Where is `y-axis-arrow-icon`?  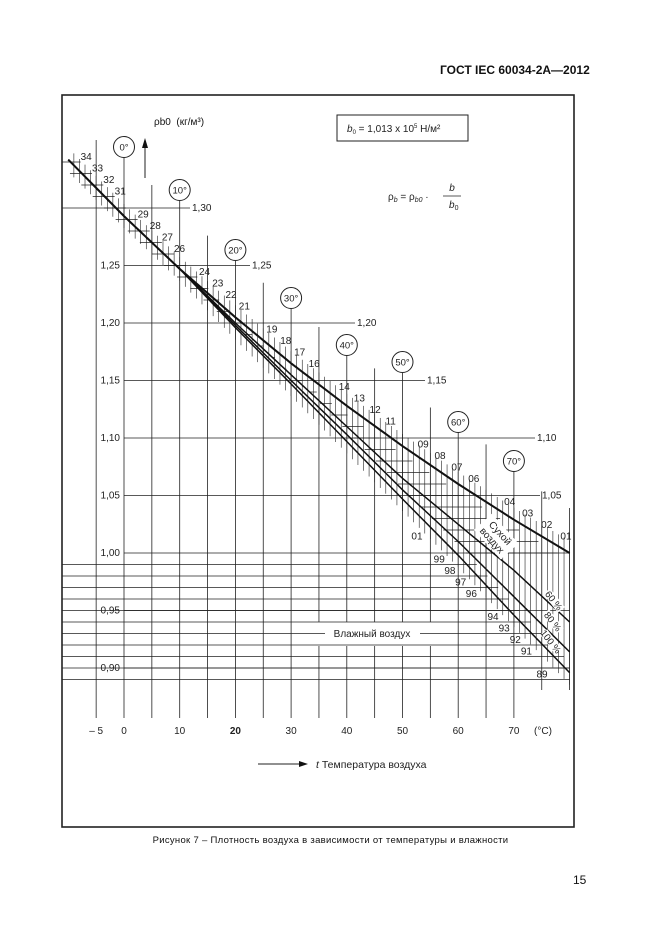 y-axis-arrow-icon is located at coordinates (145, 143).